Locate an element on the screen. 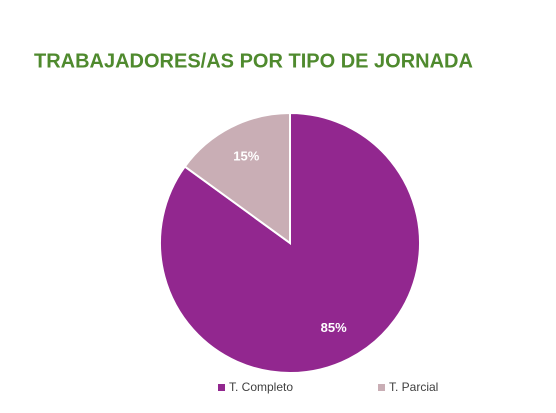 The image size is (556, 413). data-label: 85% is located at coordinates (334, 327).